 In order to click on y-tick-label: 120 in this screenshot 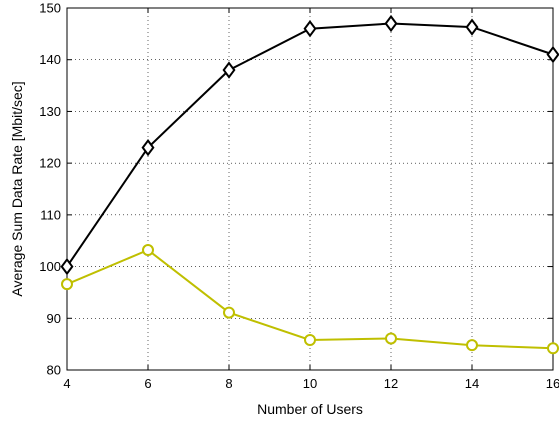, I will do `click(50, 163)`.